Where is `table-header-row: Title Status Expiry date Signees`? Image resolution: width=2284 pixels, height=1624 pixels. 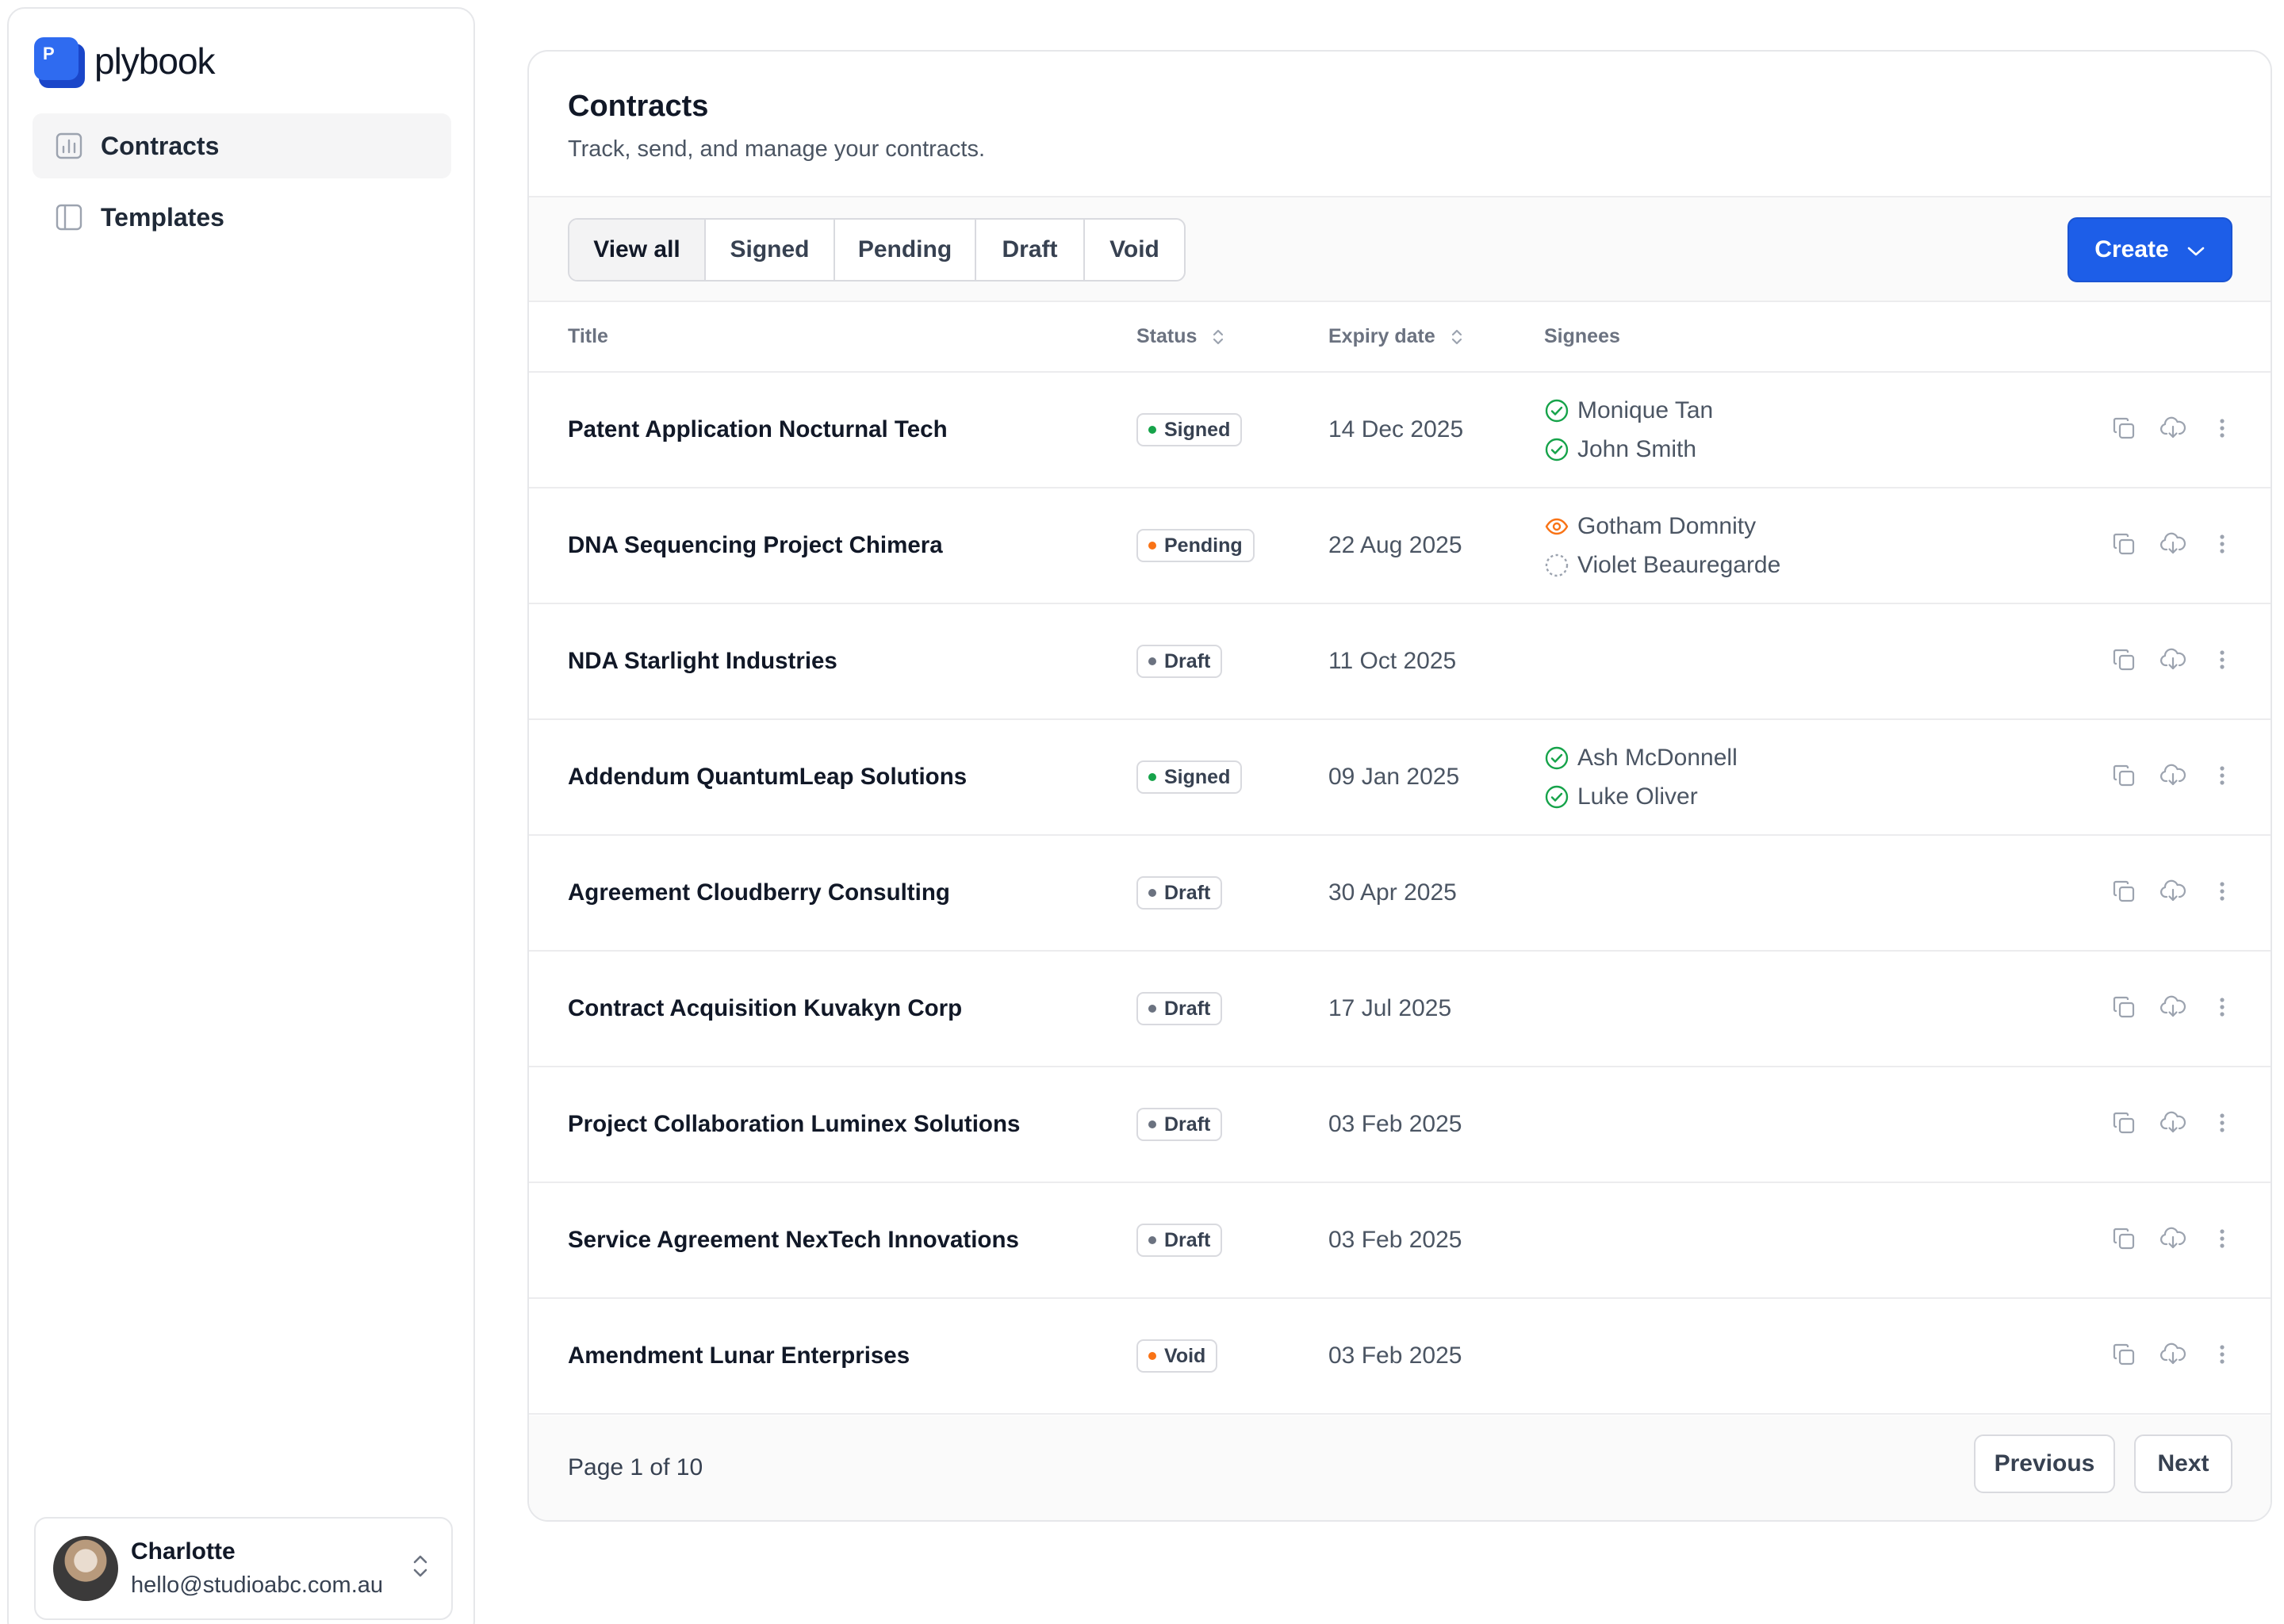 table-header-row: Title Status Expiry date Signees is located at coordinates (1400, 337).